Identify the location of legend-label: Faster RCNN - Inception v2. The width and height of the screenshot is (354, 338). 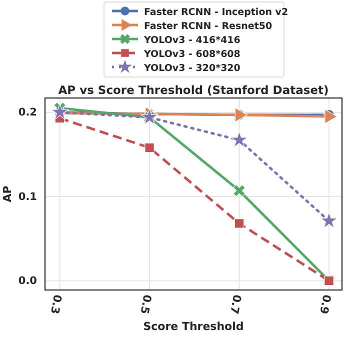
(216, 12).